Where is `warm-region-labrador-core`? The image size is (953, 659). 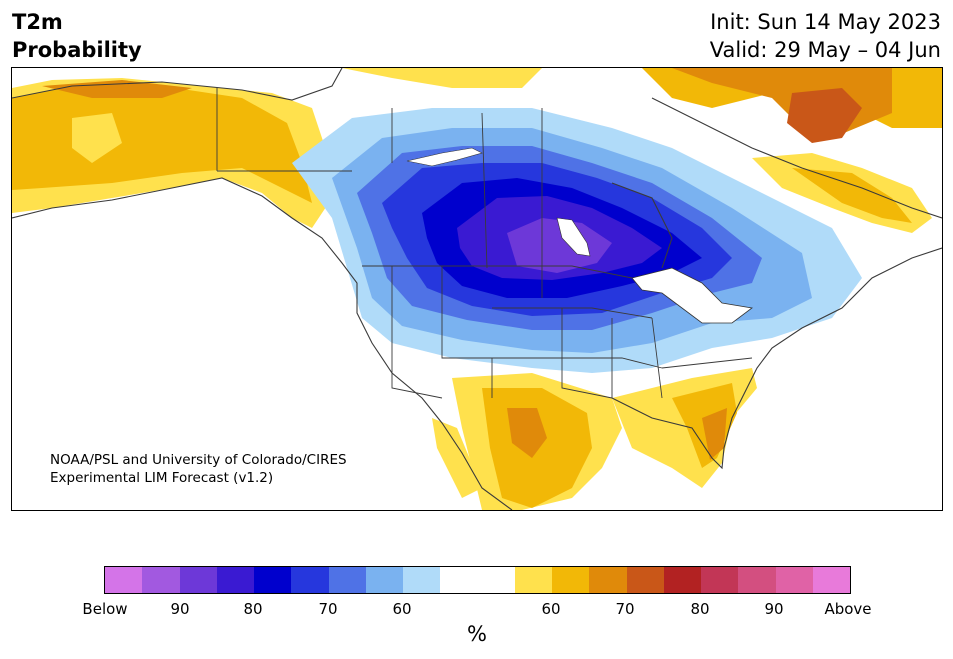
warm-region-labrador-core is located at coordinates (852, 195).